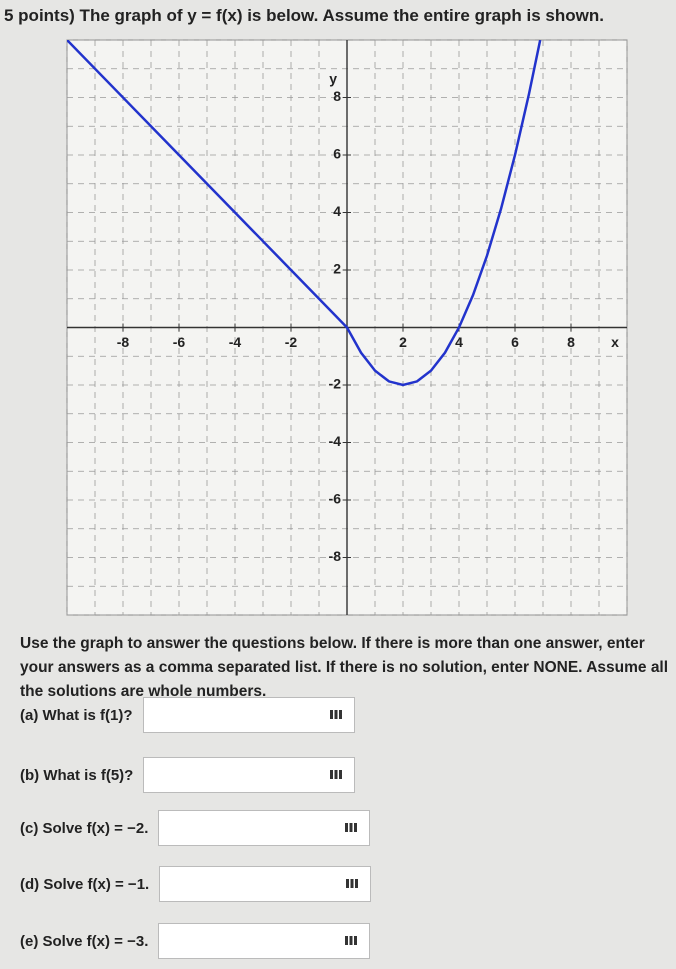  What do you see at coordinates (335, 556) in the screenshot?
I see `y-tick-label: -8` at bounding box center [335, 556].